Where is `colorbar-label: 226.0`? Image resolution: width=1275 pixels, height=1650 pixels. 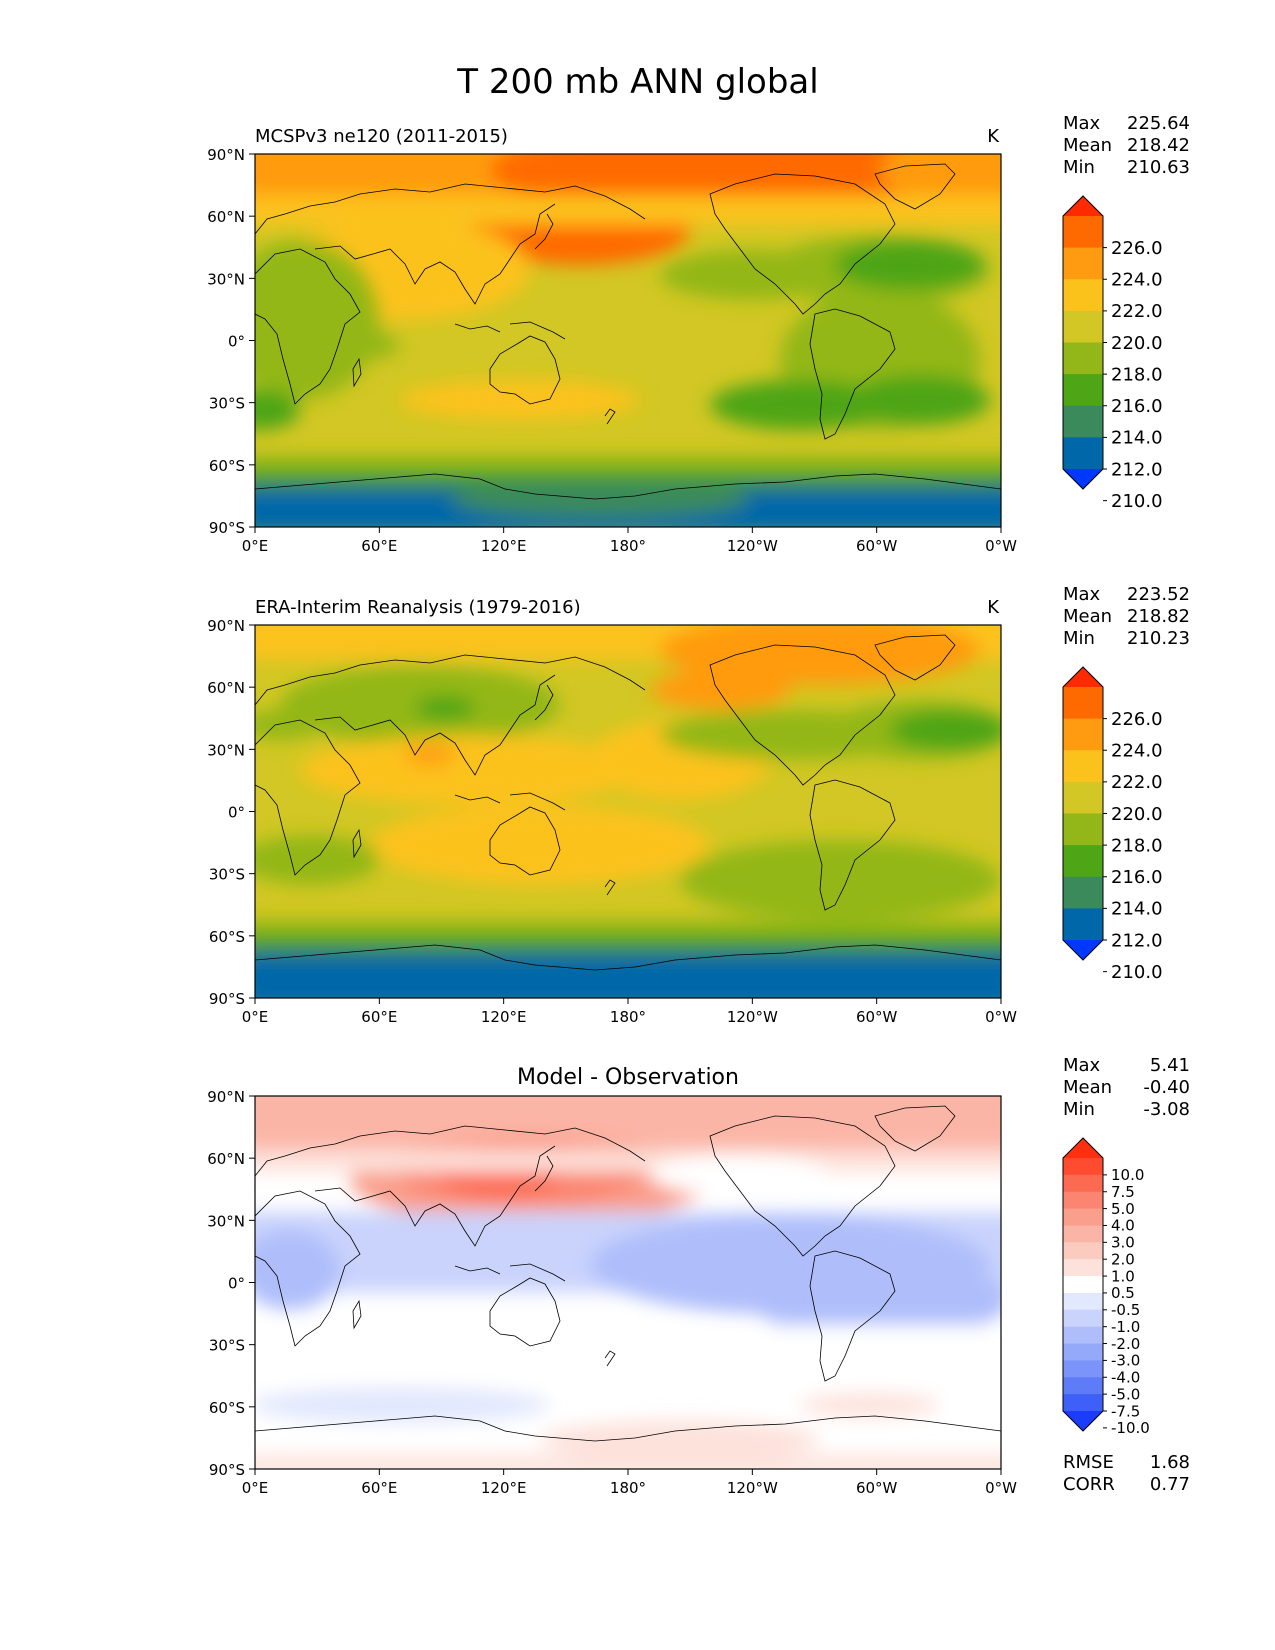
colorbar-label: 226.0 is located at coordinates (1137, 248).